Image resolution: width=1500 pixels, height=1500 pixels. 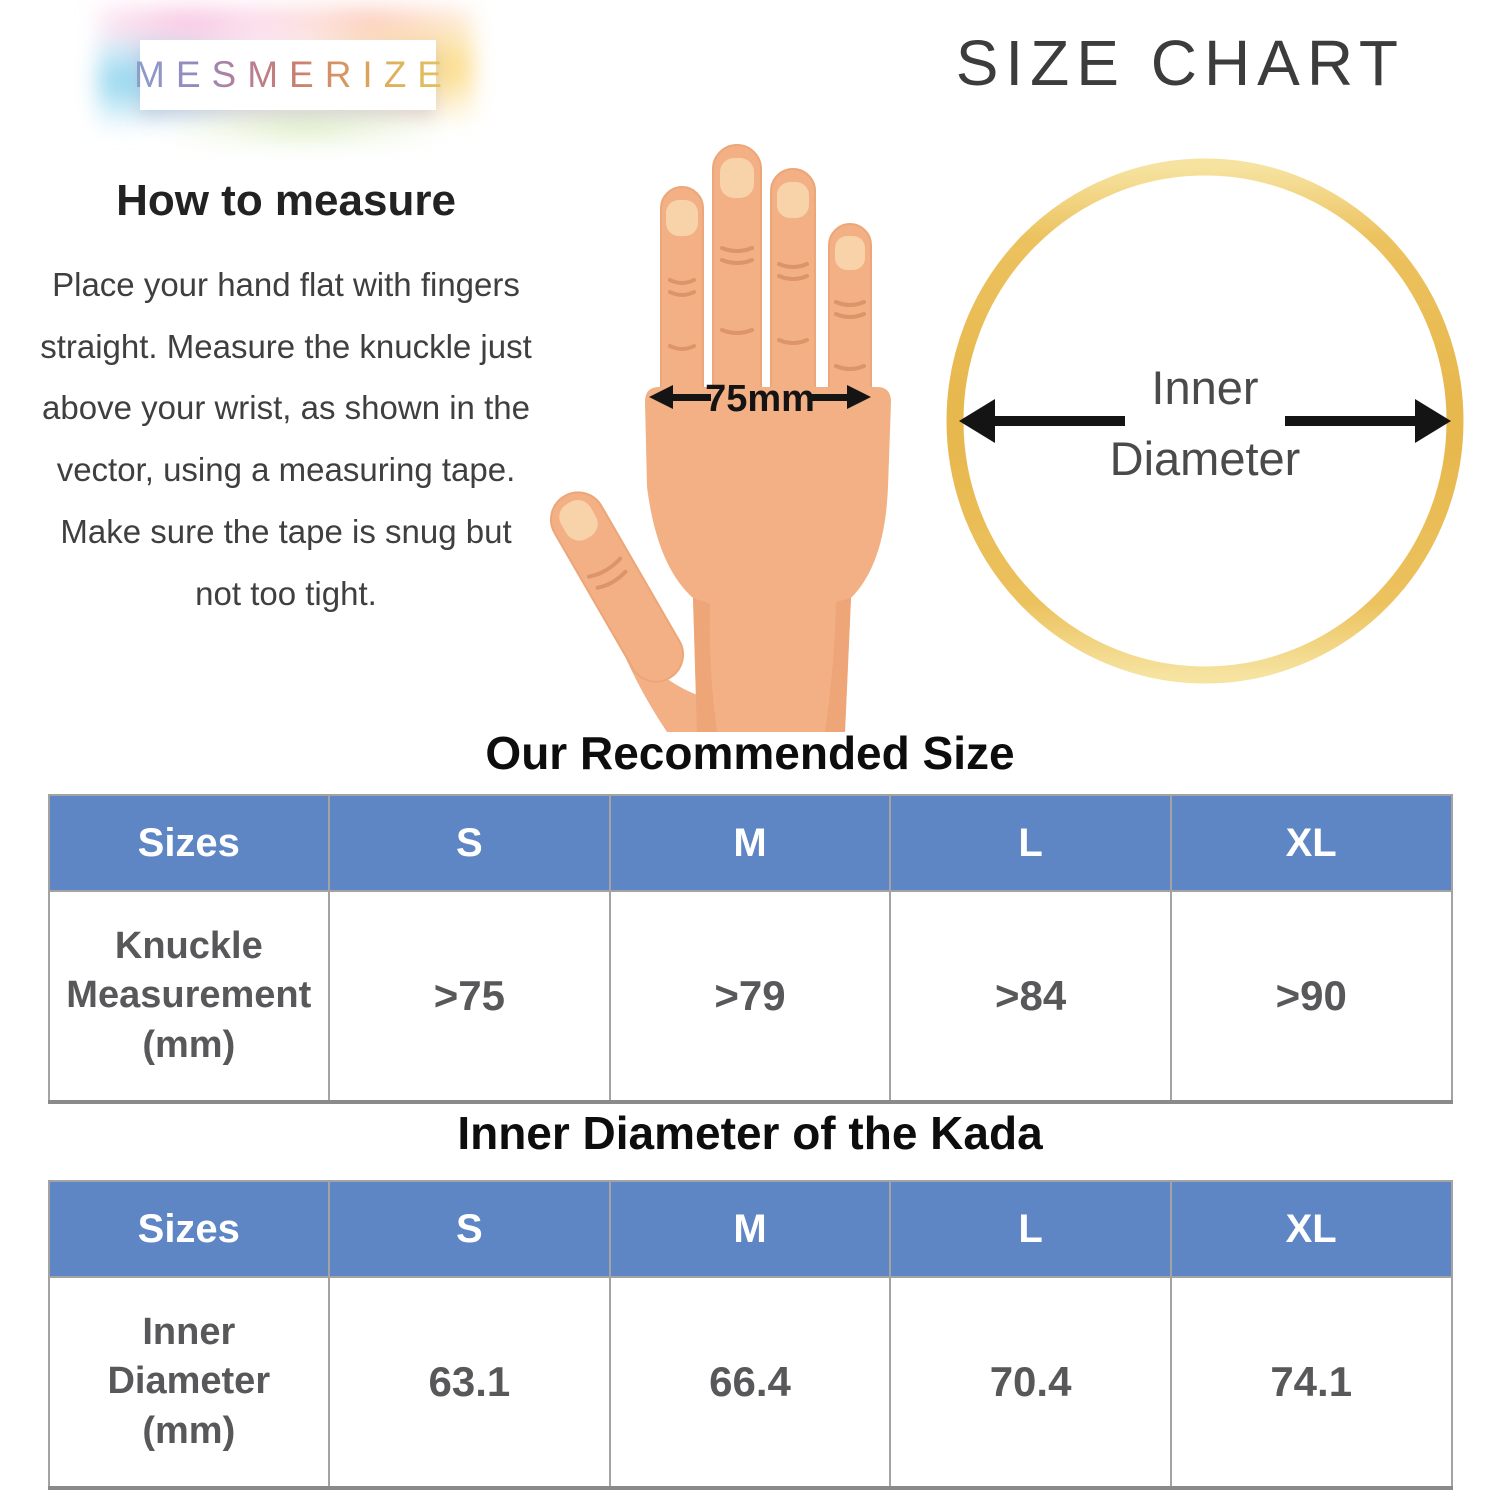 I want to click on ring-nail, so click(x=793, y=200).